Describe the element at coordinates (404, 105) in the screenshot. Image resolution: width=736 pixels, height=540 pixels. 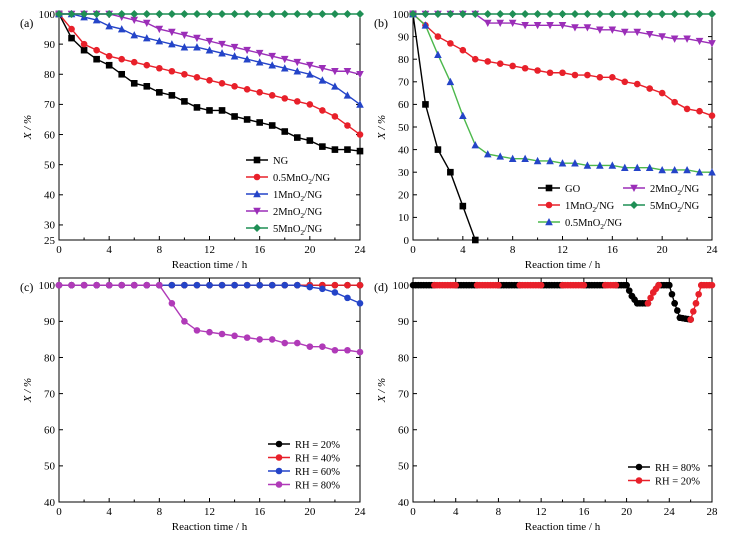
I see `y-tick-label: 60` at that location.